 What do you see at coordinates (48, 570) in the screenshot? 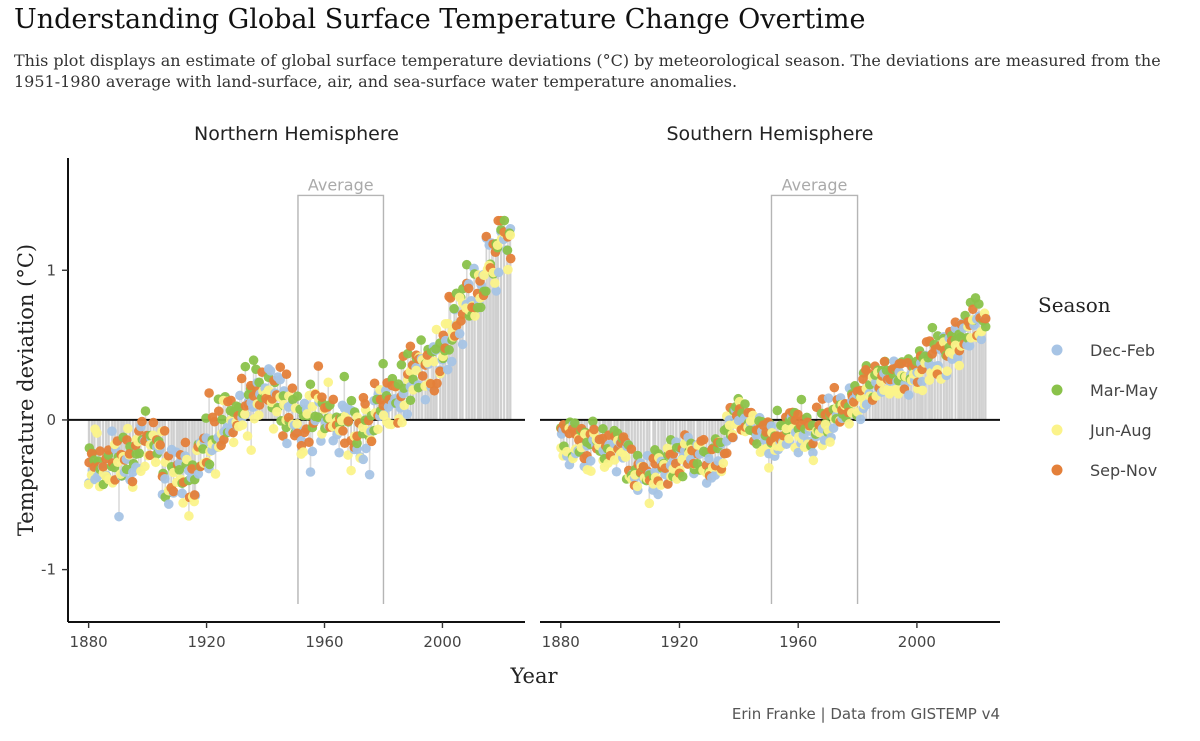
I see `y-tick-label: -1` at bounding box center [48, 570].